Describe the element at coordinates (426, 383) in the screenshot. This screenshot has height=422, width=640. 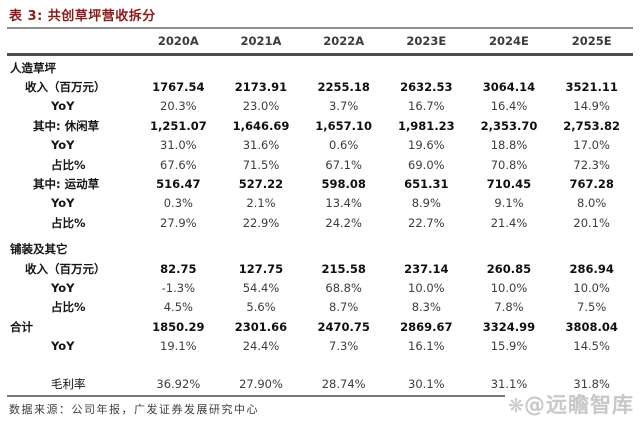
I see `cell-value: 30.1%` at that location.